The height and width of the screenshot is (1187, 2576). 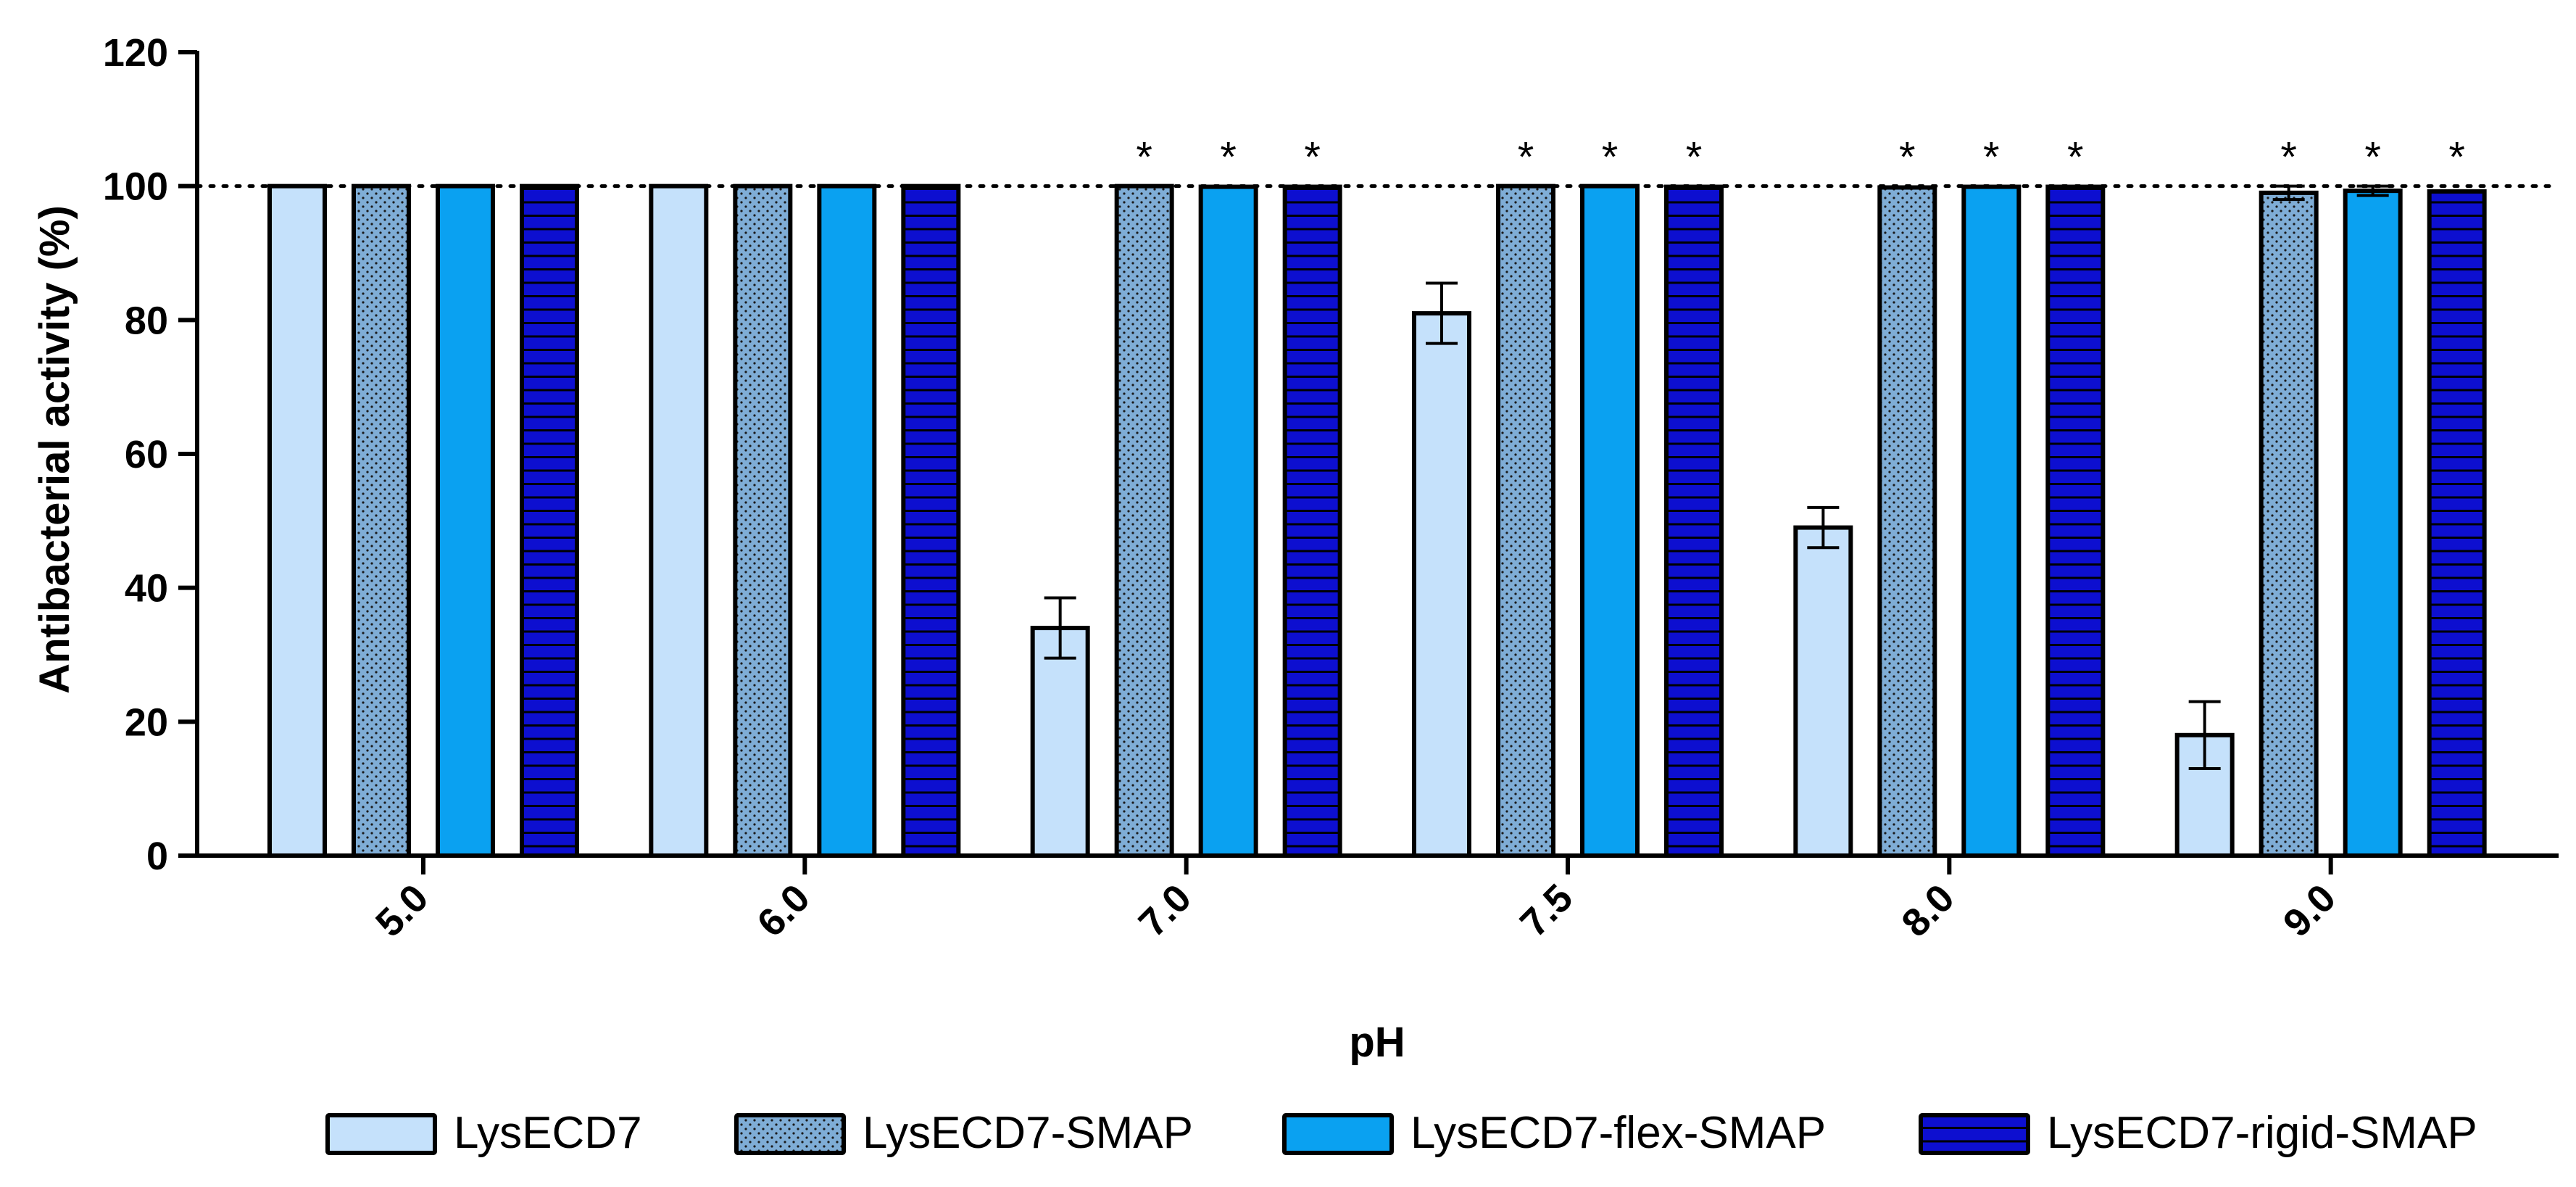 What do you see at coordinates (402, 911) in the screenshot?
I see `x-tick-label-5.0: 5.0` at bounding box center [402, 911].